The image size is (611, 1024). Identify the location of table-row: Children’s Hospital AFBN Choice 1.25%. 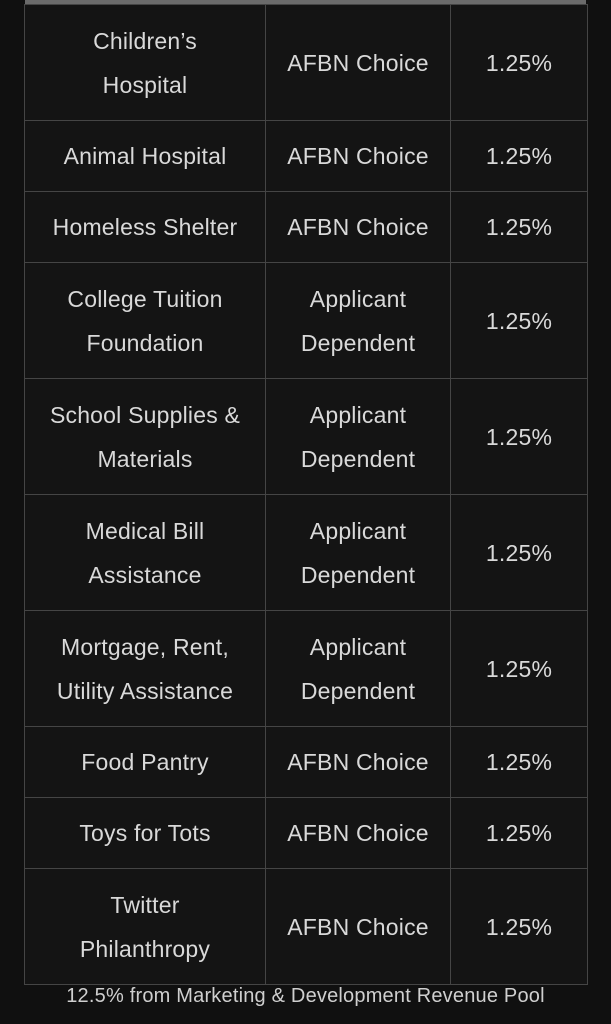
(306, 62).